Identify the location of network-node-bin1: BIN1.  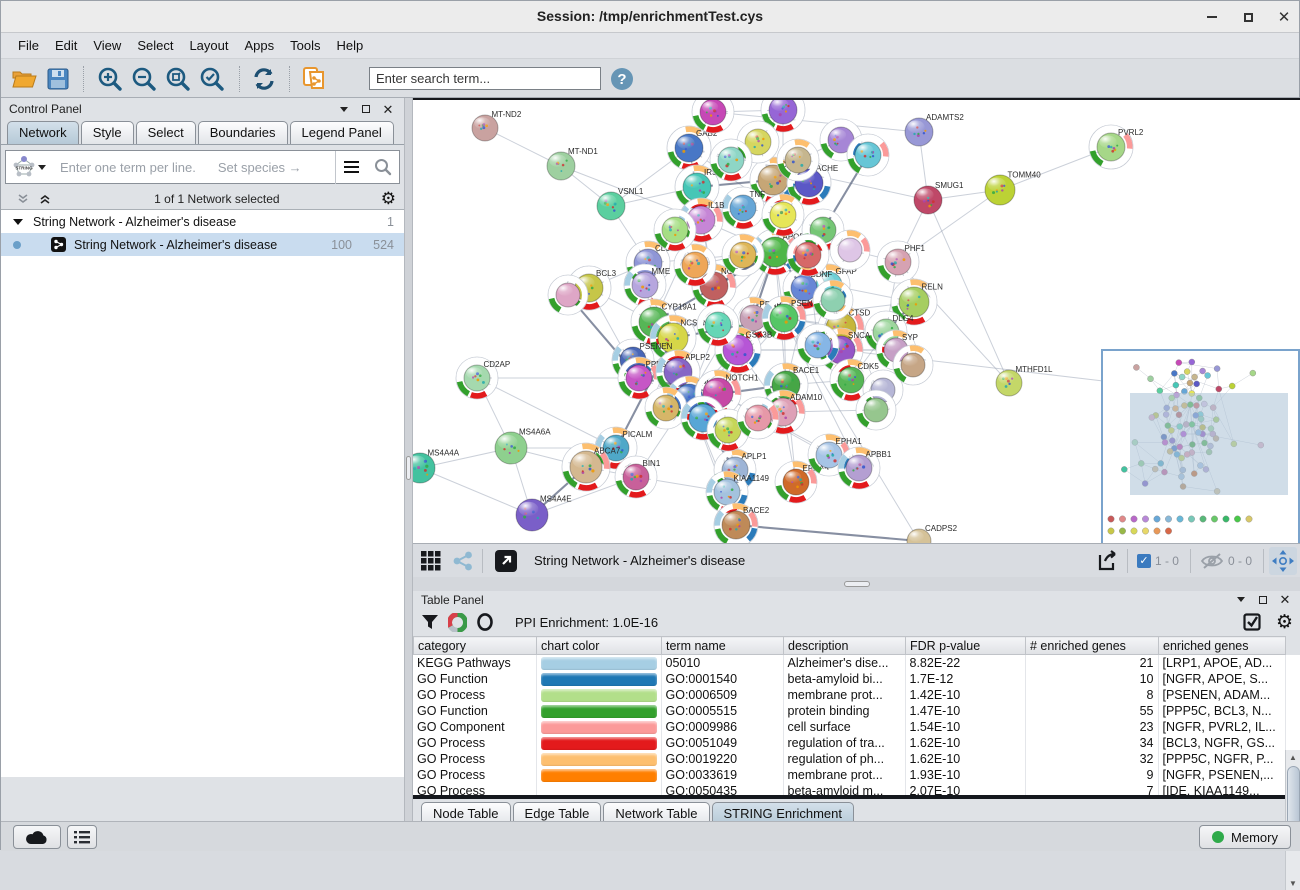
(638, 477).